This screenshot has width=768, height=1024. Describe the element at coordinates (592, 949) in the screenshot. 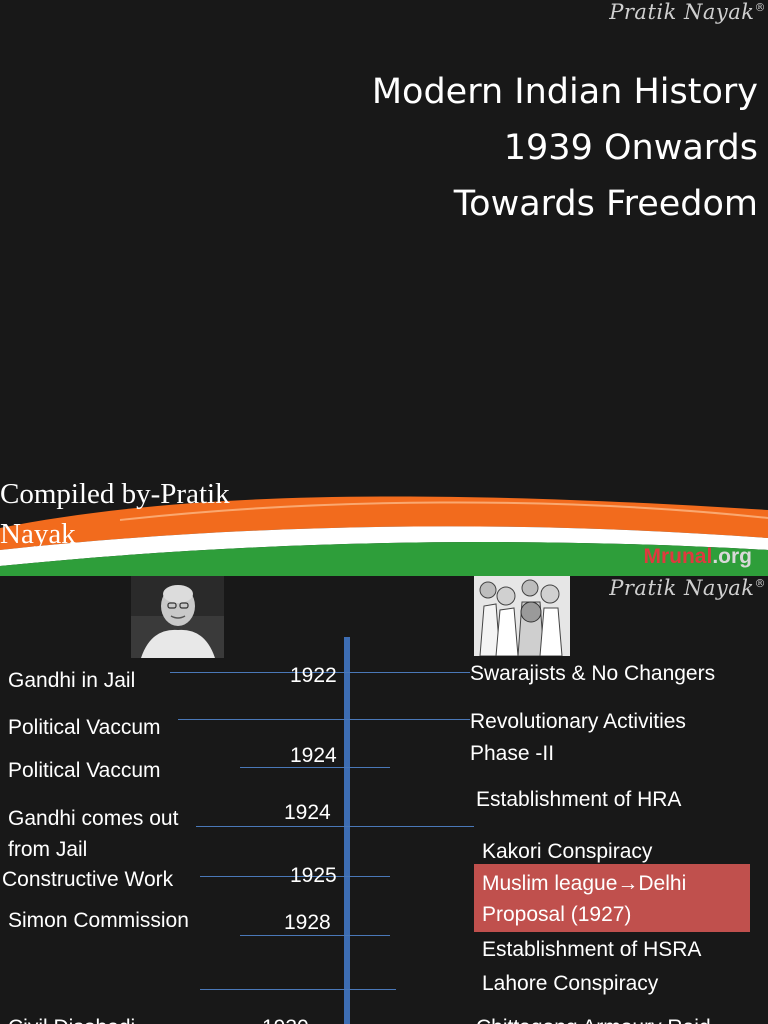

I see `event-establishment-hsra: Establishment of HSRA` at that location.